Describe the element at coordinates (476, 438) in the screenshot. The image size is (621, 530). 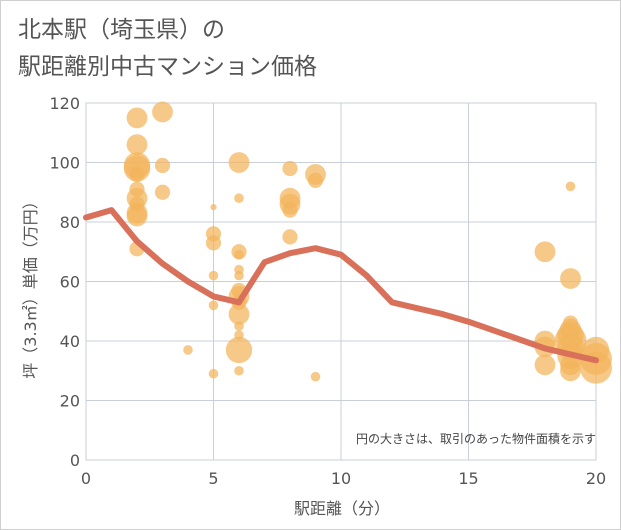
I see `bubble-size-note: 円の大きさは、取引のあった物件面積を示す` at that location.